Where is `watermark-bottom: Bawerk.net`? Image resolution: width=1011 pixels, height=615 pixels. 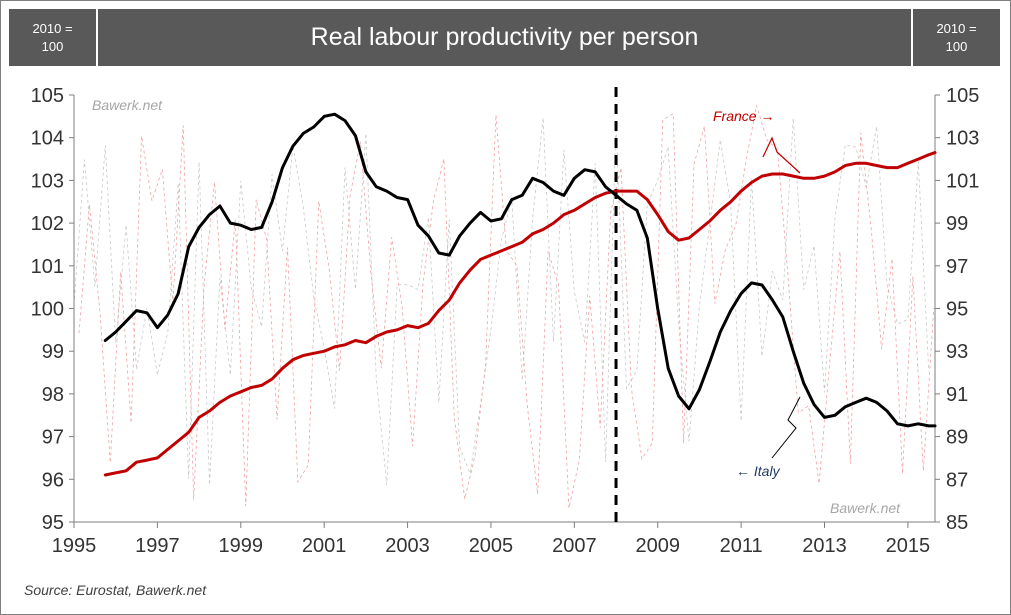 watermark-bottom: Bawerk.net is located at coordinates (865, 508).